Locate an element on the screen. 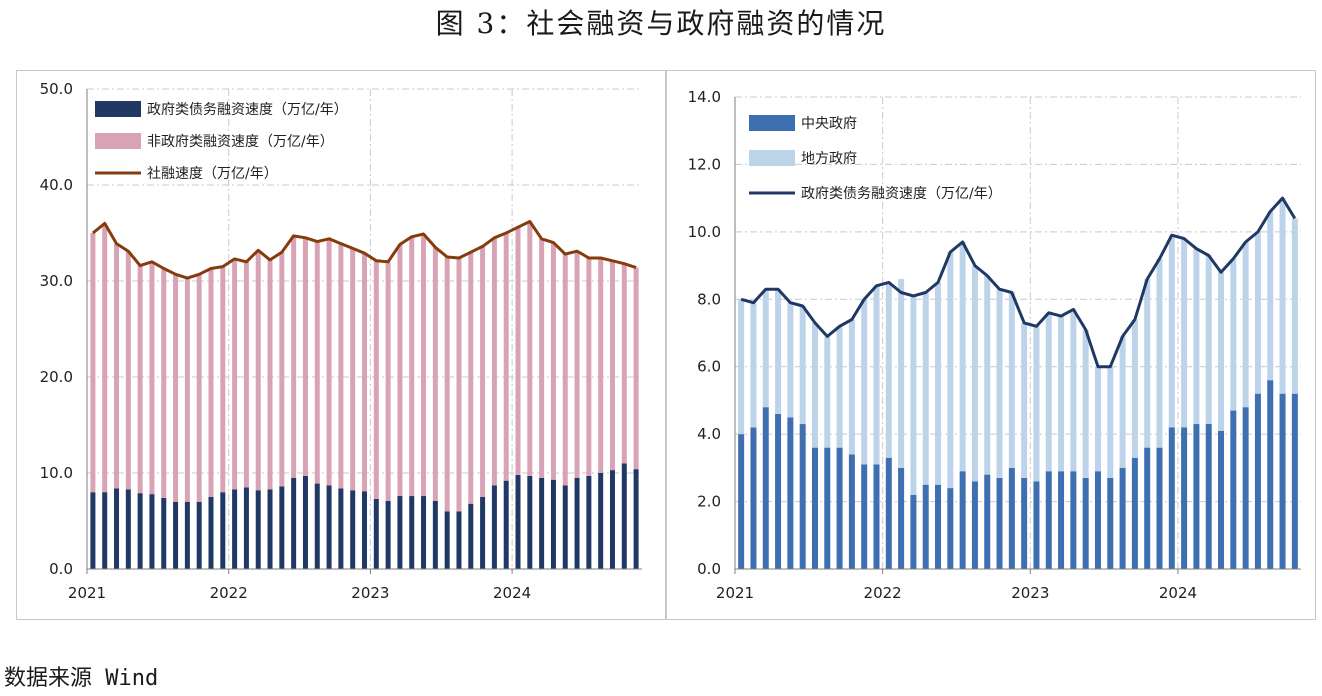 The width and height of the screenshot is (1322, 696). legend-label: 政府类债务融资速度（万亿/年） is located at coordinates (901, 194).